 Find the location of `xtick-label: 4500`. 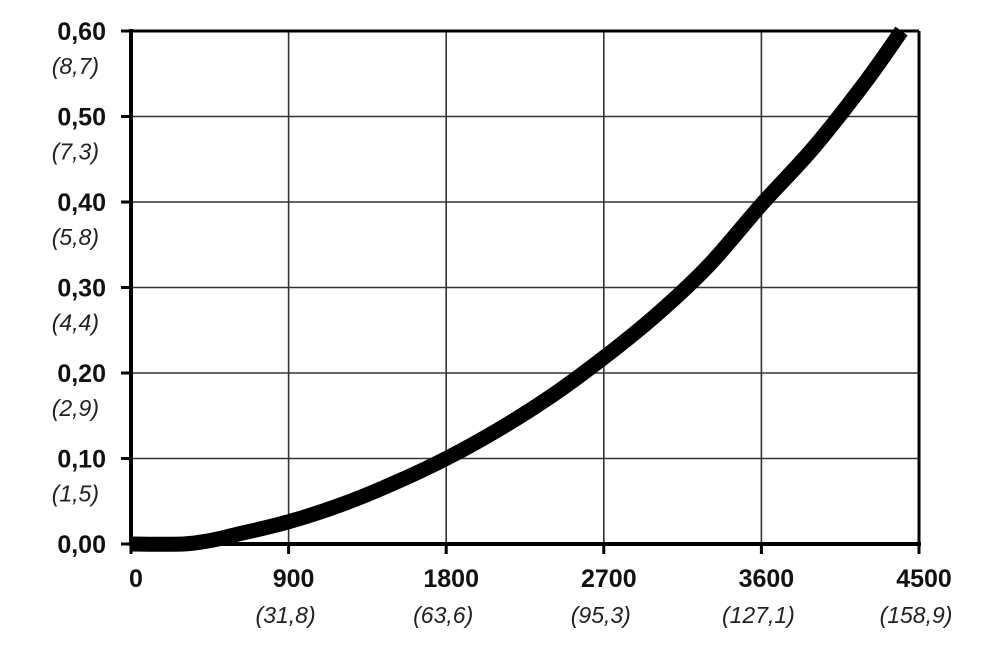

xtick-label: 4500 is located at coordinates (924, 579).